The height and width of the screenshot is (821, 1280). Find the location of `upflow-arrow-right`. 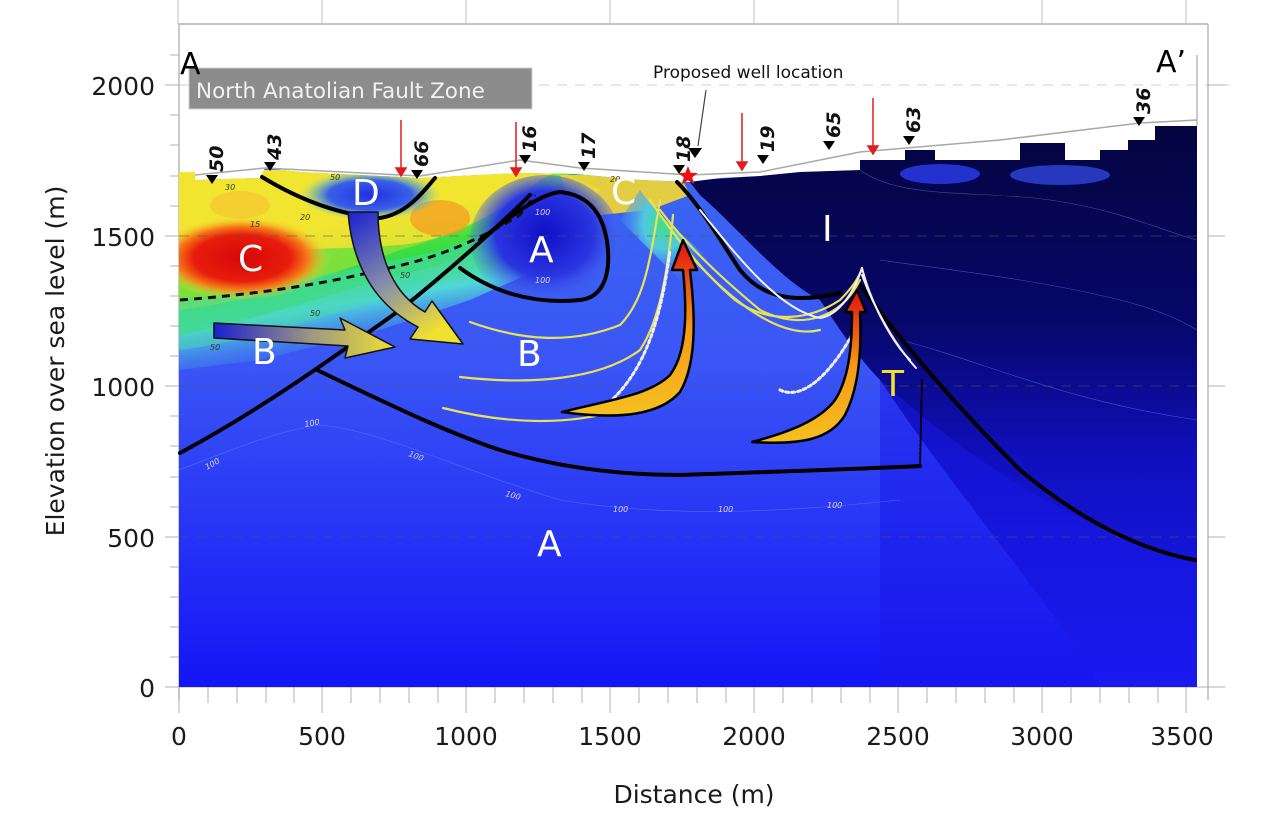

upflow-arrow-right is located at coordinates (809, 366).